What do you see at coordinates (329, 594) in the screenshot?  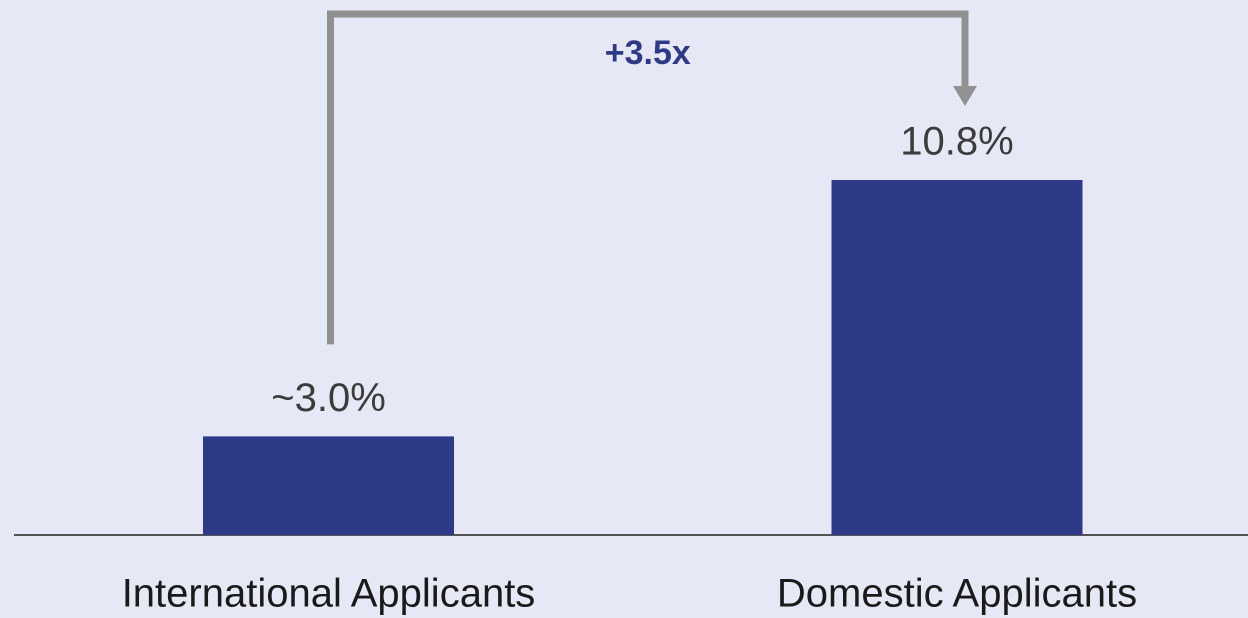 I see `category-label: International Applicants` at bounding box center [329, 594].